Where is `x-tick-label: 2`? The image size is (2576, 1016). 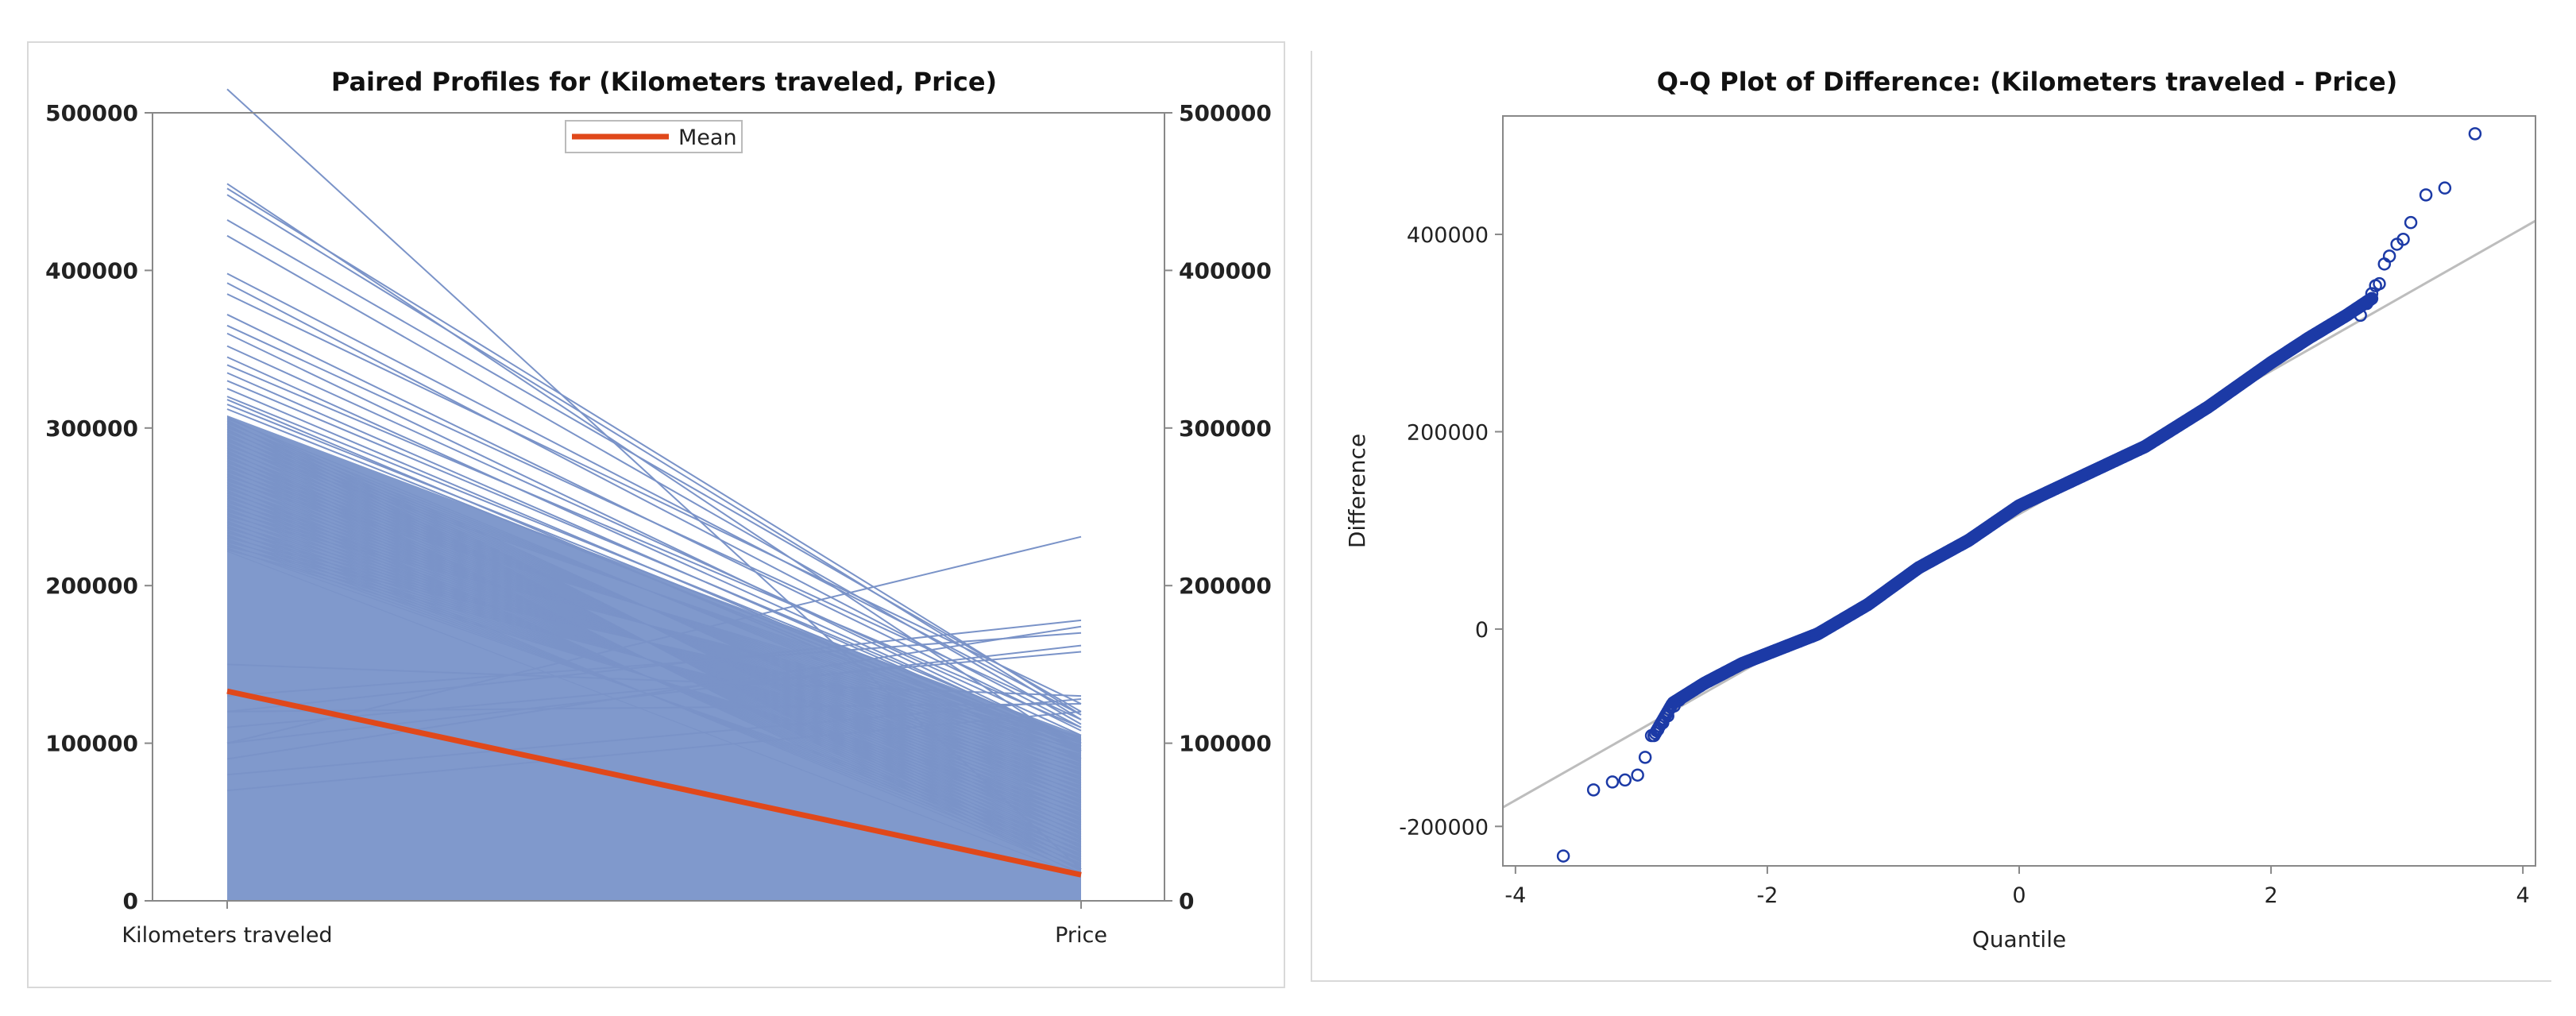 x-tick-label: 2 is located at coordinates (2270, 895).